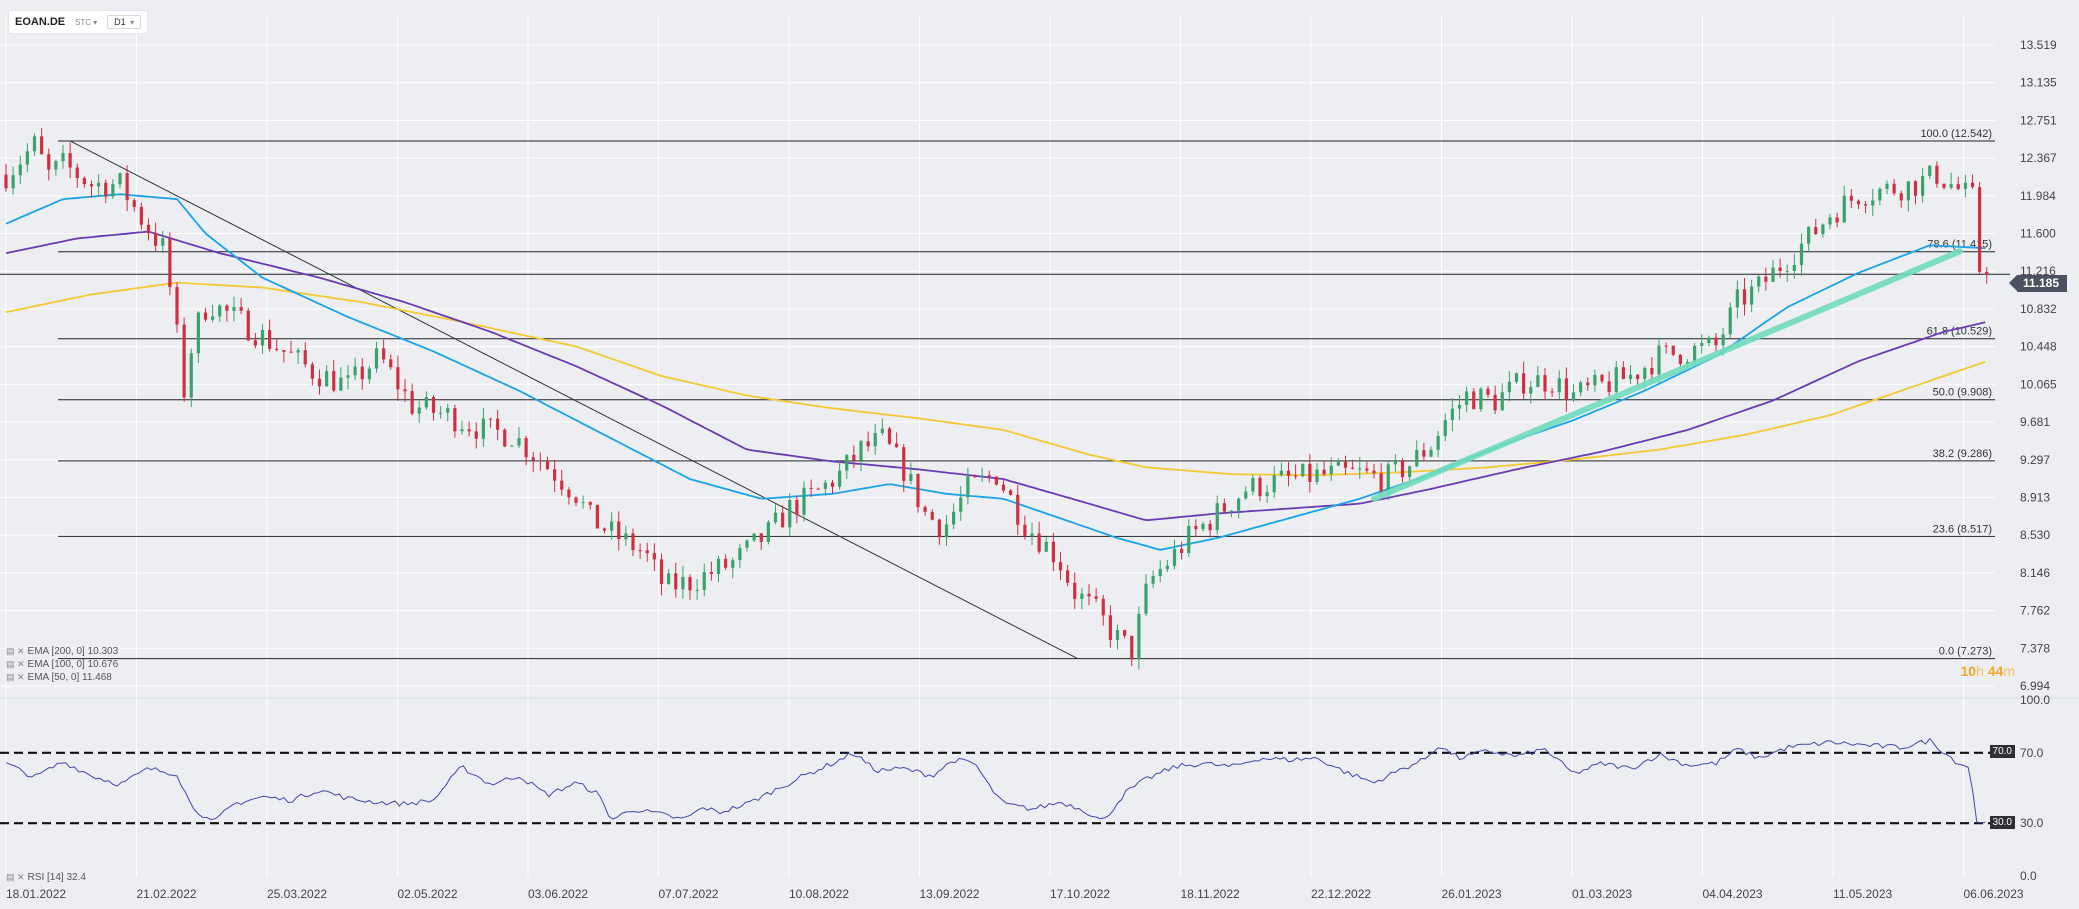 This screenshot has width=2079, height=909. I want to click on price-tick-label: 9.297, so click(2035, 460).